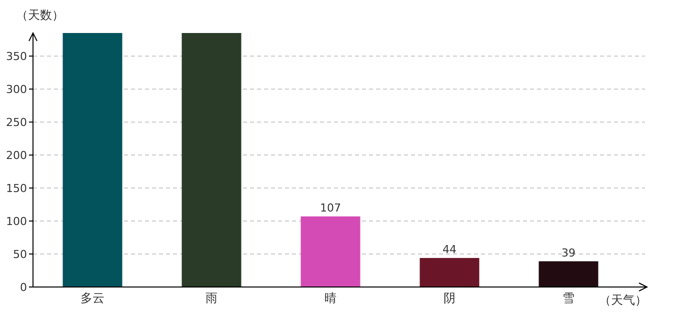  Describe the element at coordinates (569, 253) in the screenshot. I see `data-label: 39` at that location.